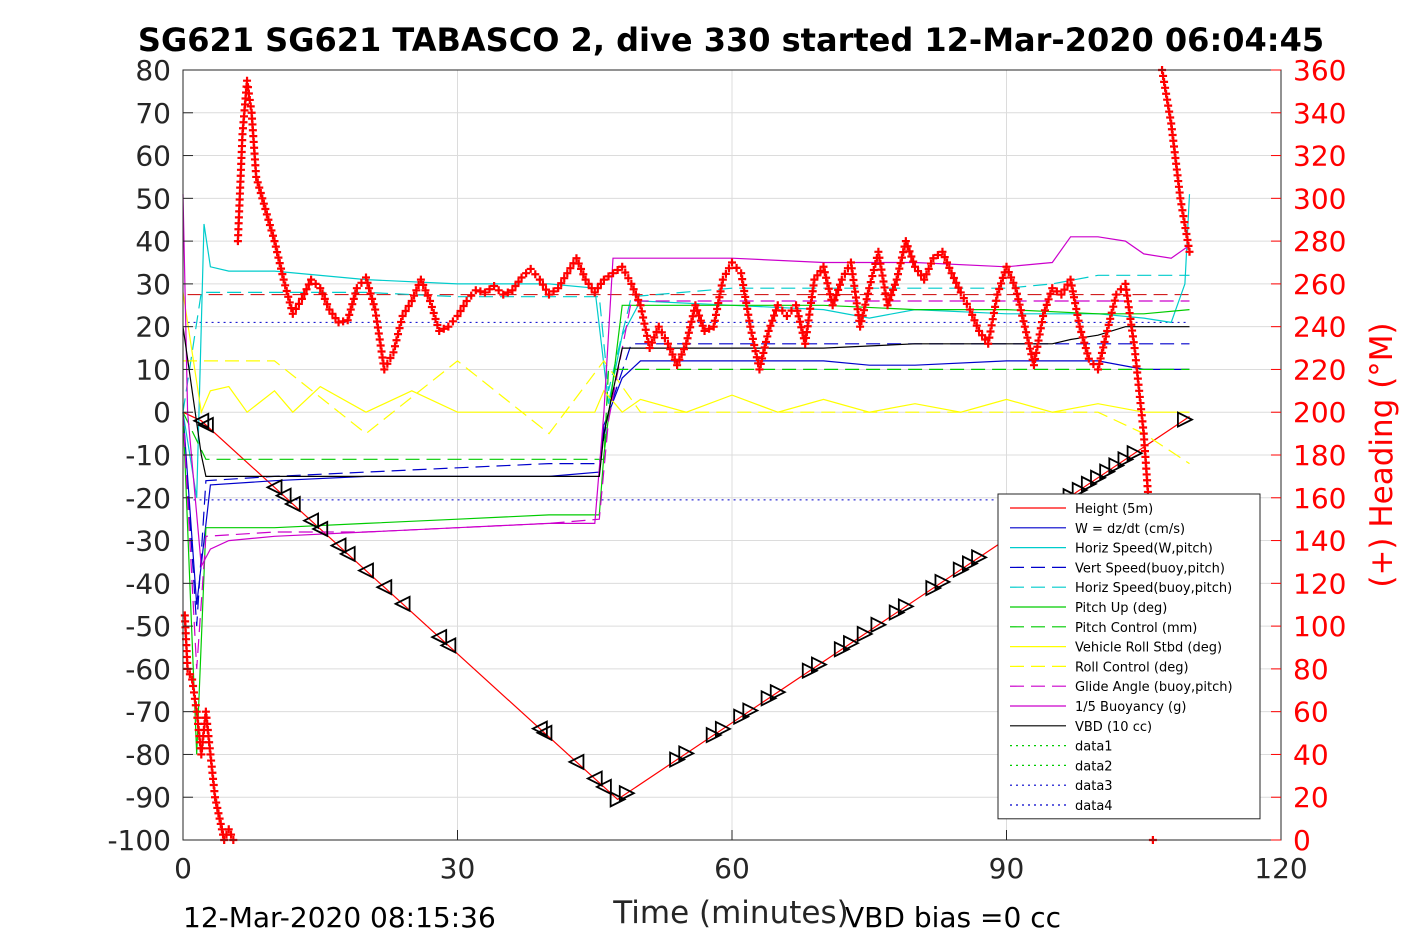  I want to click on legend-label: Vert Speed(buoy,pitch), so click(1150, 568).